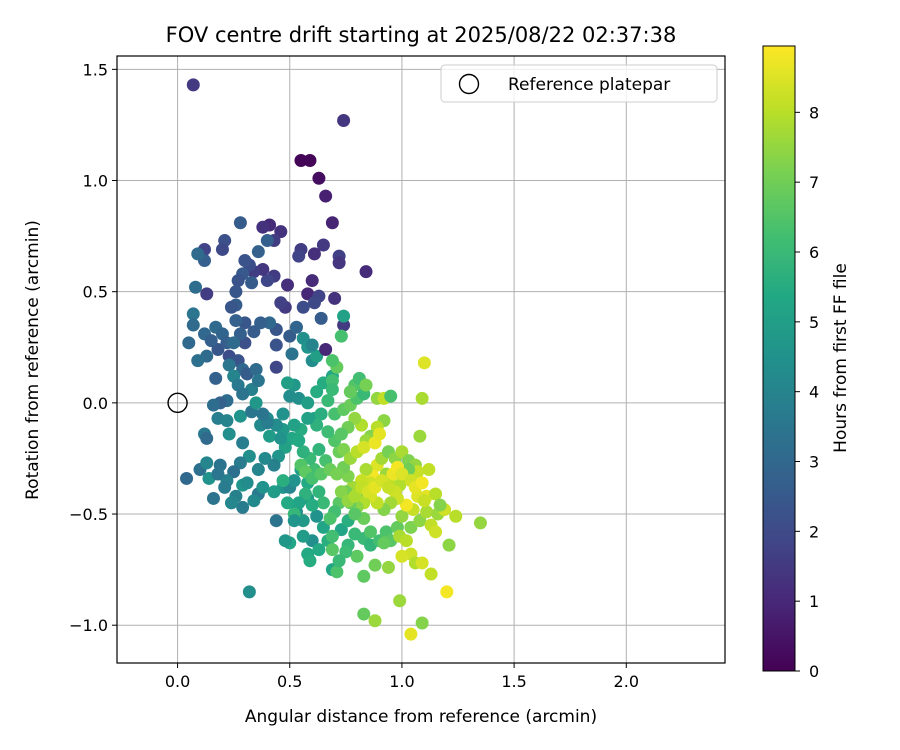  Describe the element at coordinates (177, 681) in the screenshot. I see `x-tick-label: 0.0` at that location.